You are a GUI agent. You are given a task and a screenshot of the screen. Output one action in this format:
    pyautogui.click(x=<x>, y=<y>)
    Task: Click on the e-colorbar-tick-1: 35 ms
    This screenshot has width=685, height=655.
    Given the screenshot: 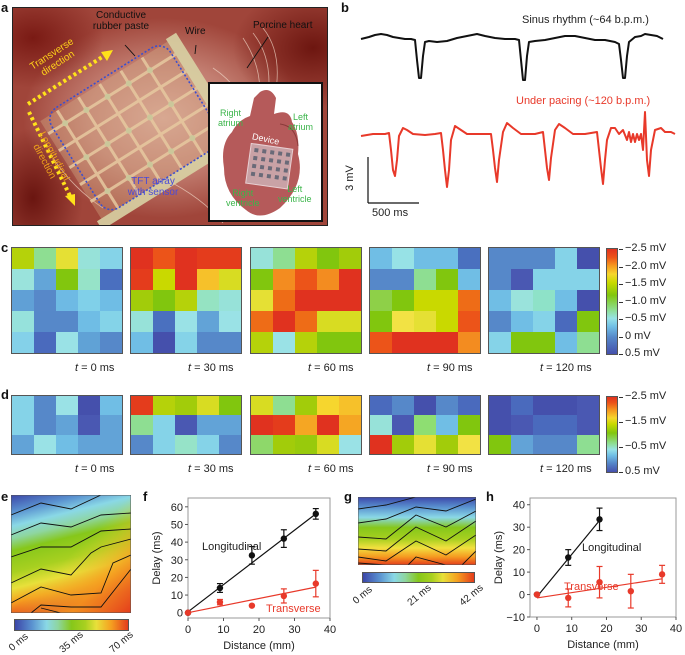 What is the action you would take?
    pyautogui.click(x=71, y=642)
    